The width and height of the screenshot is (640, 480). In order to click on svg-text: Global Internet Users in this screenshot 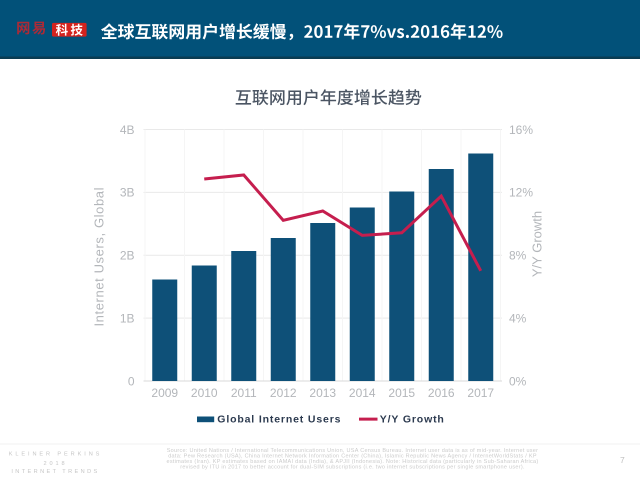, I will do `click(279, 419)`.